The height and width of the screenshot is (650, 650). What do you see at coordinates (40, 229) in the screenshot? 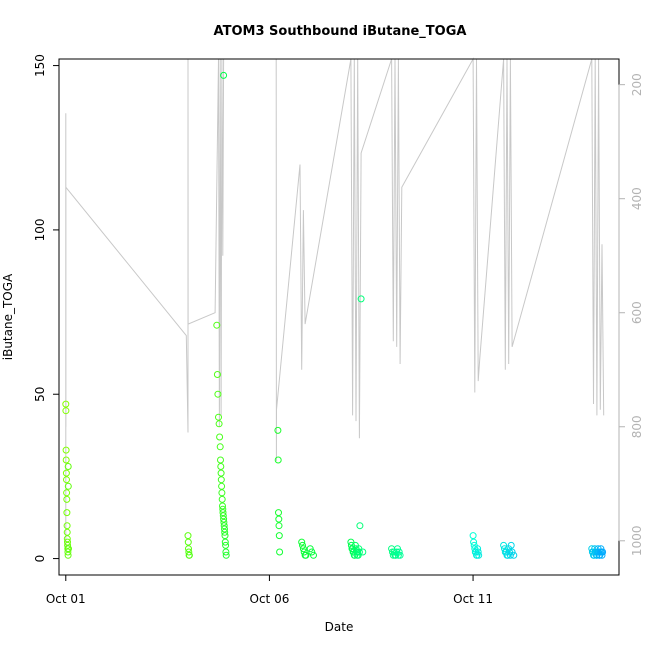
I see `y-tick-label: 100` at bounding box center [40, 229].